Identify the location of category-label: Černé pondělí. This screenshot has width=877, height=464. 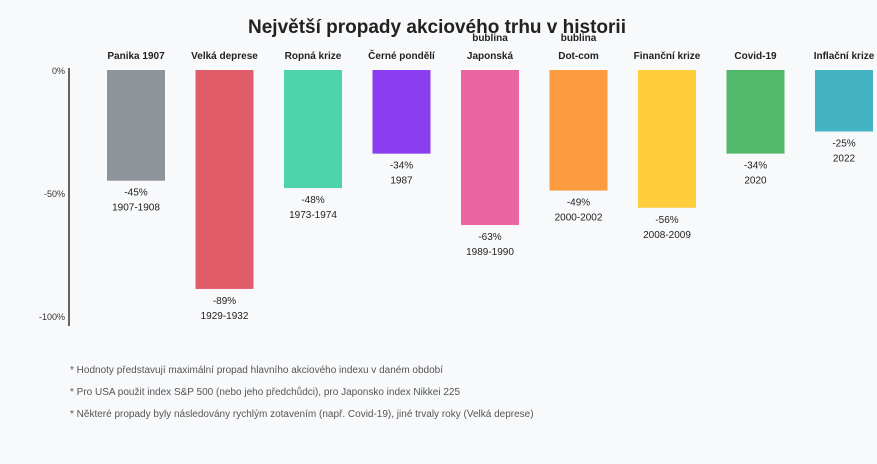
(402, 55).